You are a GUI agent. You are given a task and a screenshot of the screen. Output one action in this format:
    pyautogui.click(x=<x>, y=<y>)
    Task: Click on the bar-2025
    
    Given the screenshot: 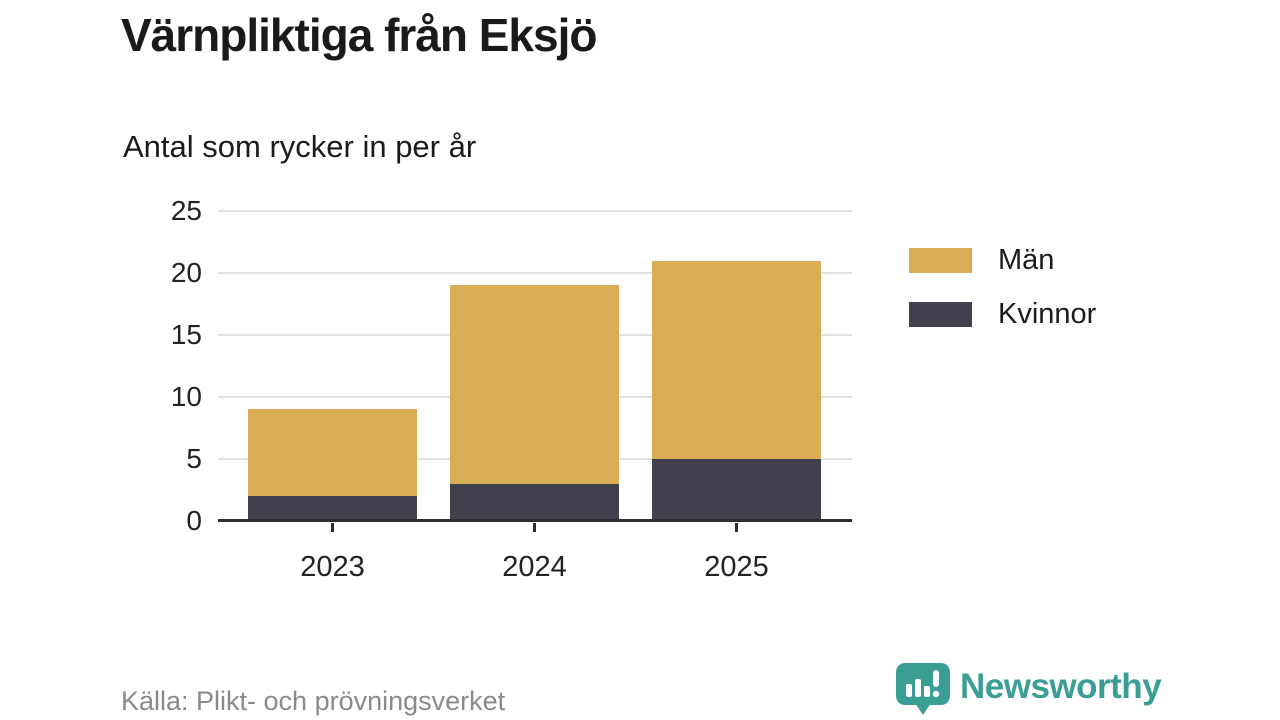 What is the action you would take?
    pyautogui.click(x=736, y=390)
    